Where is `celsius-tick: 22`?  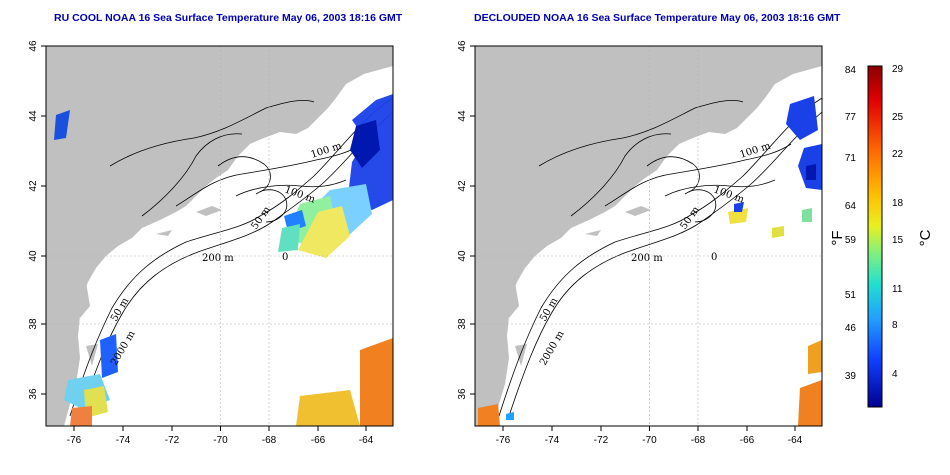
celsius-tick: 22 is located at coordinates (898, 154).